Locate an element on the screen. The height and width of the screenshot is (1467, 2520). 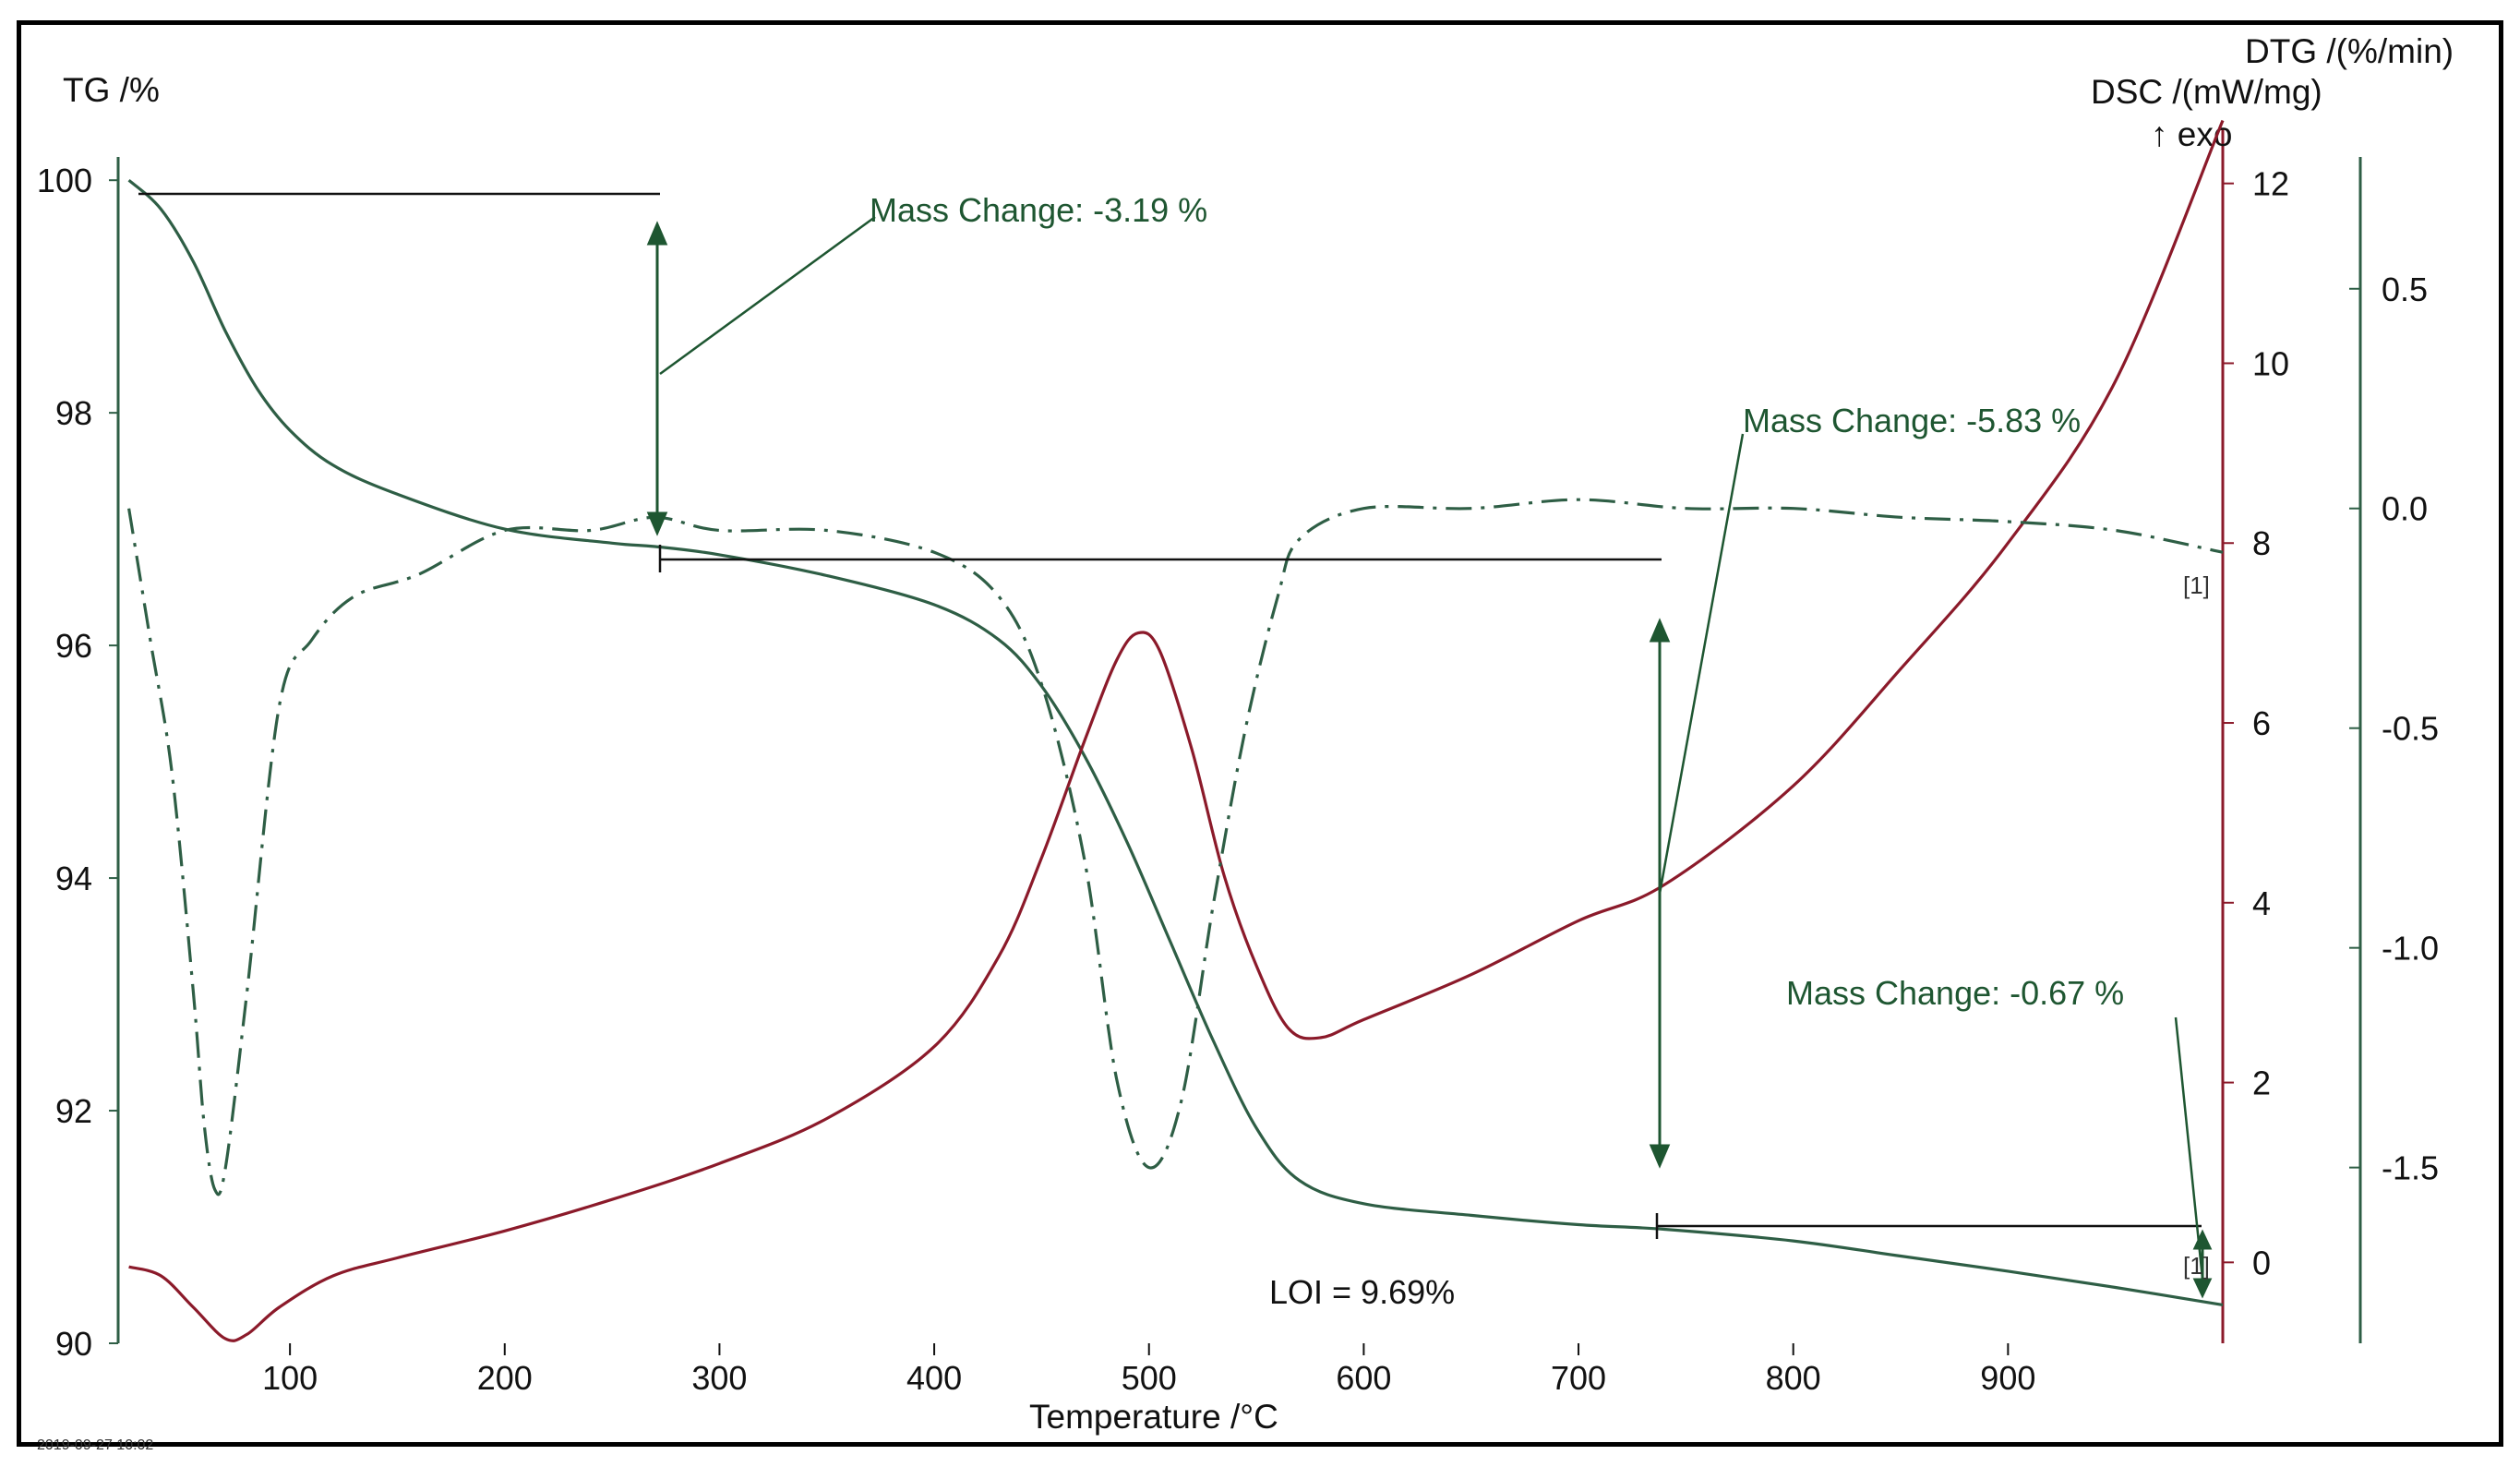
x-tick-label: 800 is located at coordinates (1793, 1378).